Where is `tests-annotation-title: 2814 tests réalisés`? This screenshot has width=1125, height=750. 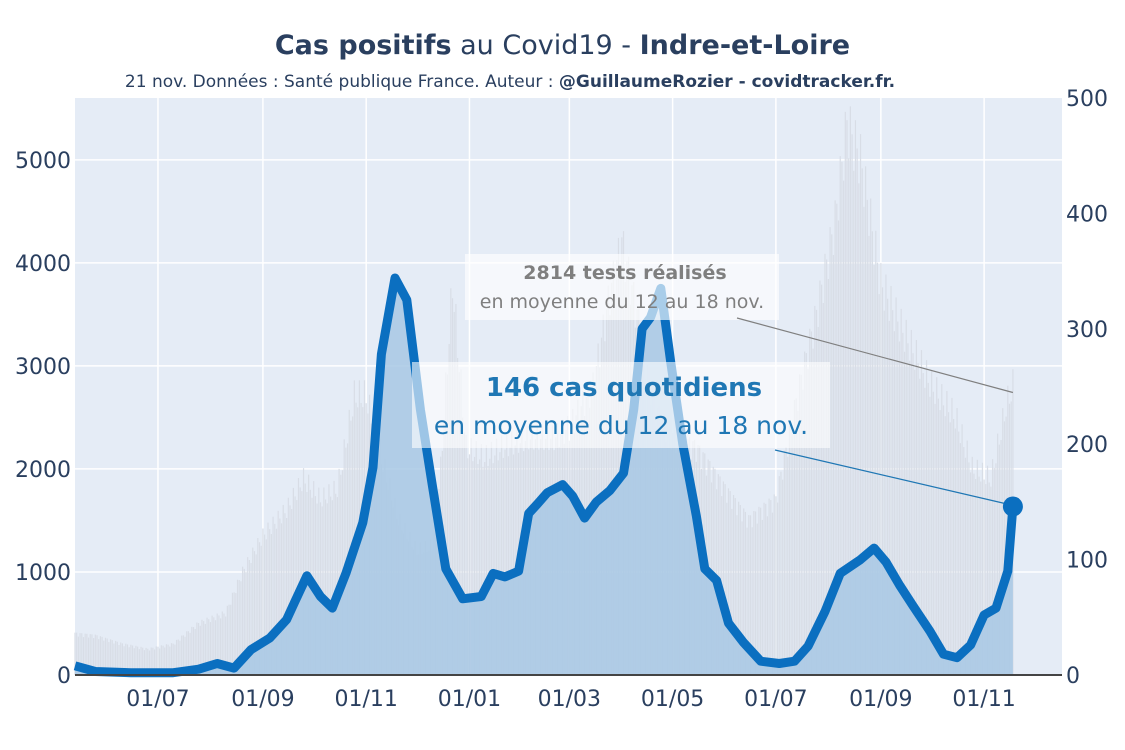
tests-annotation-title: 2814 tests réalisés is located at coordinates (624, 273).